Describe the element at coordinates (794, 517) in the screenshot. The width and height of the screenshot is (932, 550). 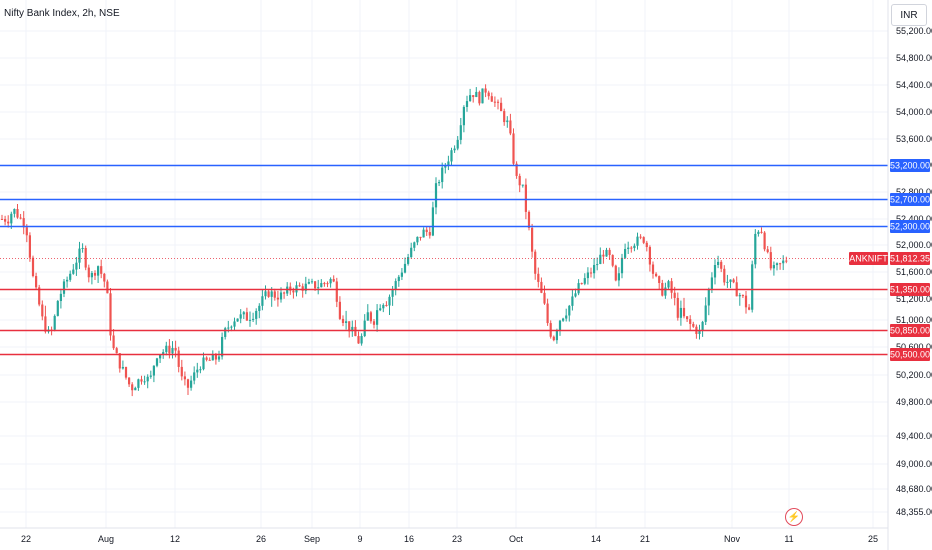
I see `bolt-icon: ⚡` at that location.